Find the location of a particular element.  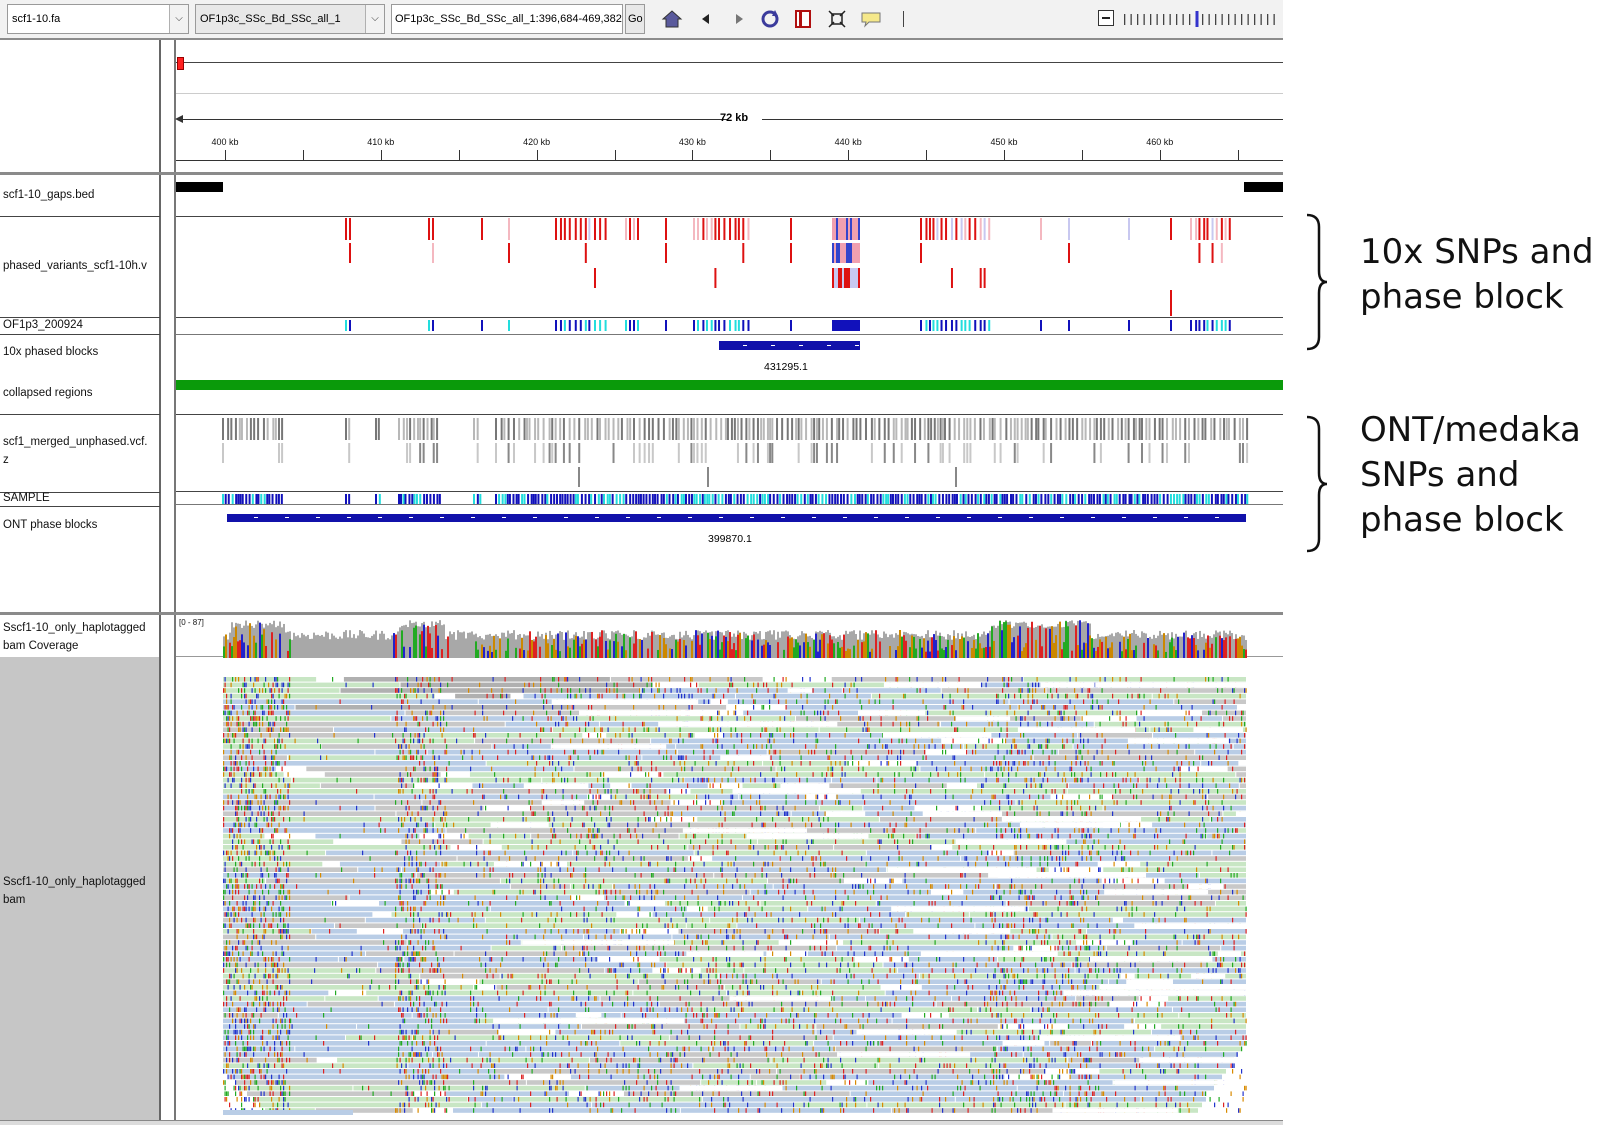

horizontal-scrollbar is located at coordinates (641, 1122).